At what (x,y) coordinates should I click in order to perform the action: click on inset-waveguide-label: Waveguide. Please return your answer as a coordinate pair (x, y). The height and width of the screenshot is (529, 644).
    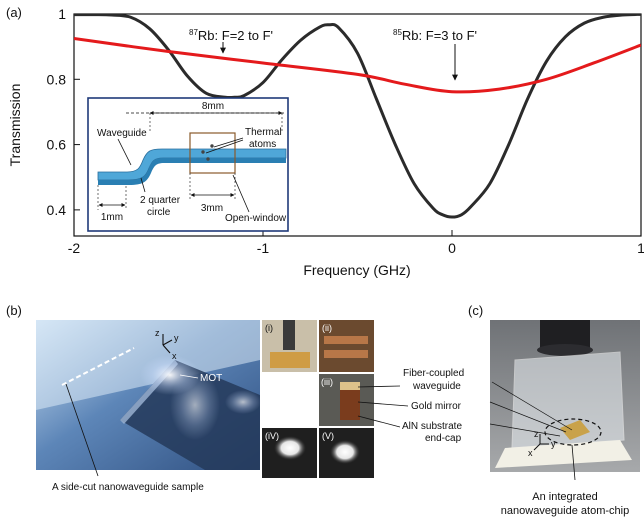
    Looking at the image, I should click on (122, 133).